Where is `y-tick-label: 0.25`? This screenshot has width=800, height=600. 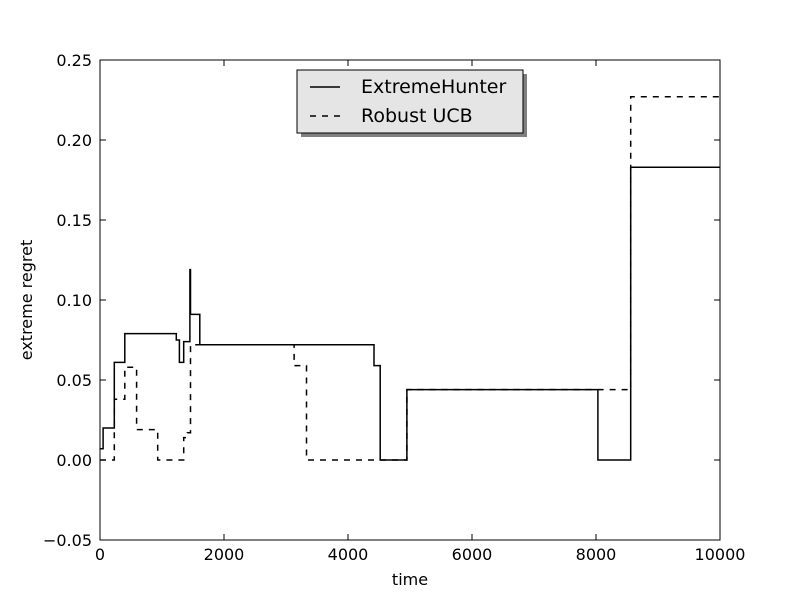 y-tick-label: 0.25 is located at coordinates (74, 60).